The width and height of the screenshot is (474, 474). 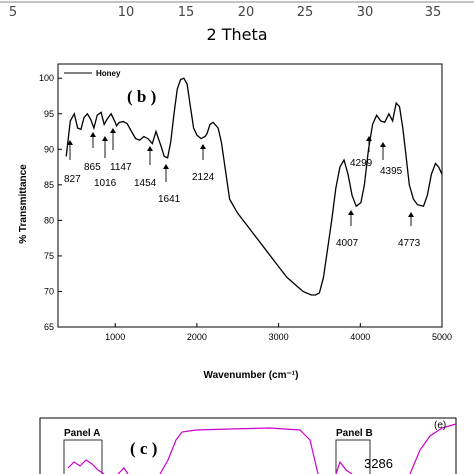 I want to click on y-tick-label: 75, so click(x=49, y=256).